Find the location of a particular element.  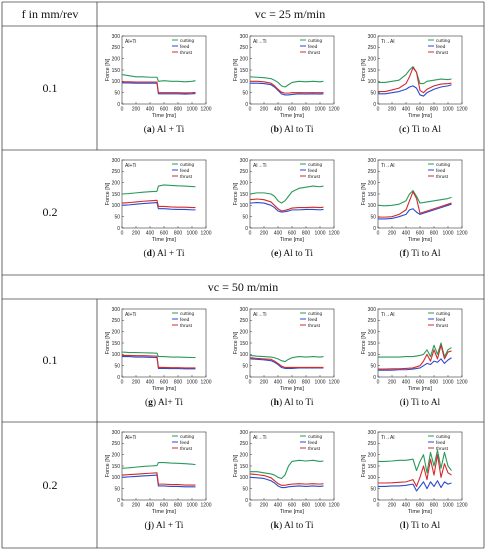

chart-caption: (g) Al+ Ti is located at coordinates (164, 402).